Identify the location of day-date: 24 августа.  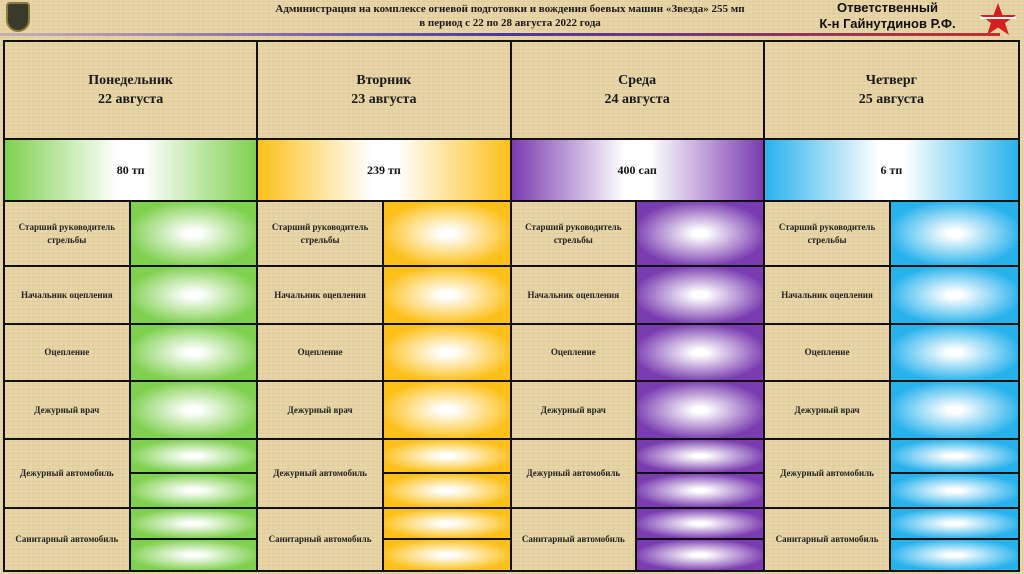
(637, 99).